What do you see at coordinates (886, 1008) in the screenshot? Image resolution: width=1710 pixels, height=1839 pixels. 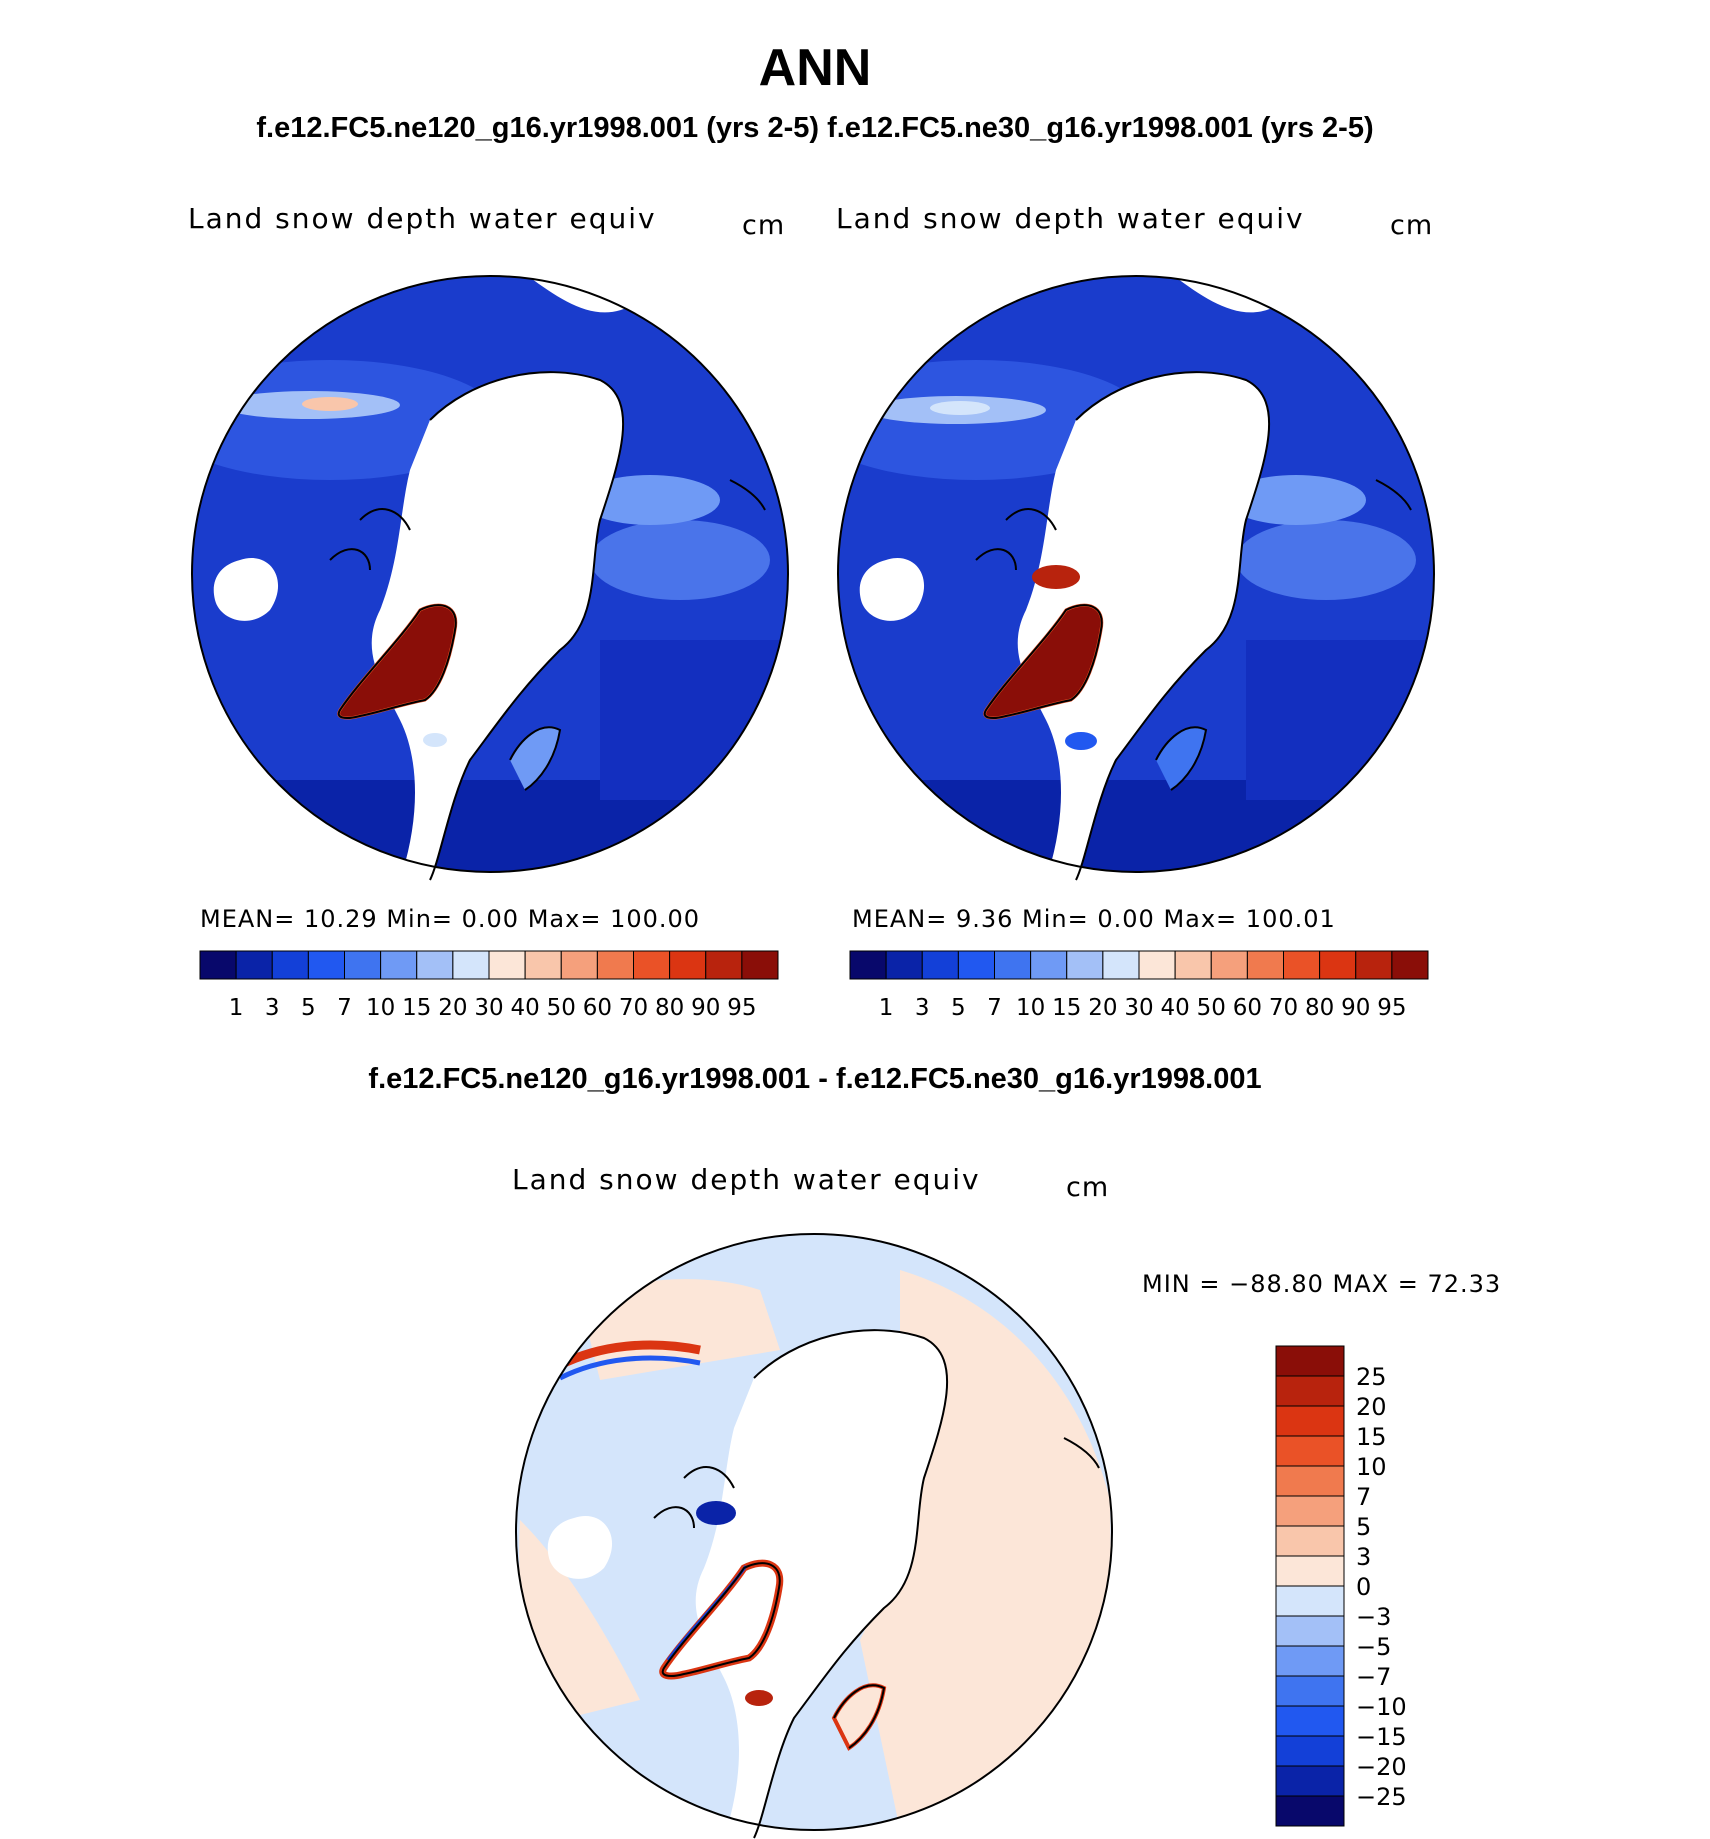 I see `panel2-colorbar-tick-label: 1` at bounding box center [886, 1008].